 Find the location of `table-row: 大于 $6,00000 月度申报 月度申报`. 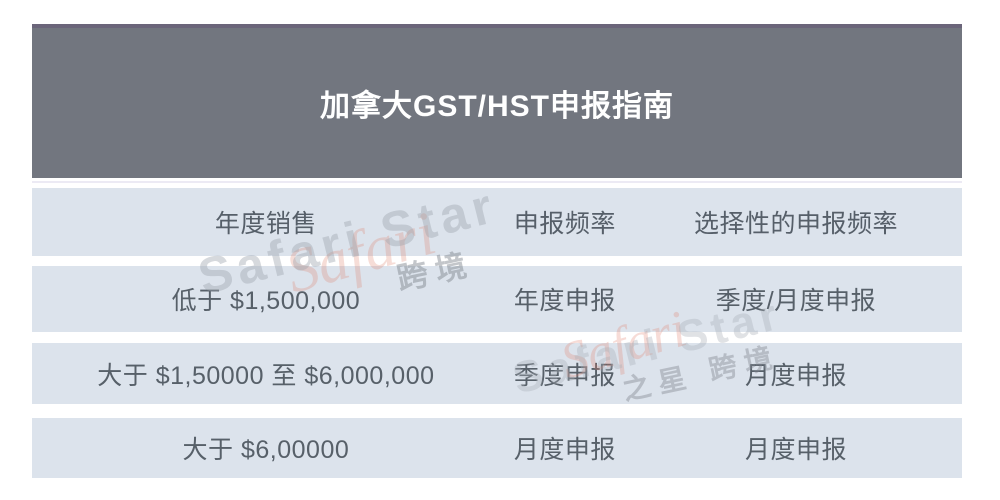

table-row: 大于 $6,00000 月度申报 月度申报 is located at coordinates (497, 448).